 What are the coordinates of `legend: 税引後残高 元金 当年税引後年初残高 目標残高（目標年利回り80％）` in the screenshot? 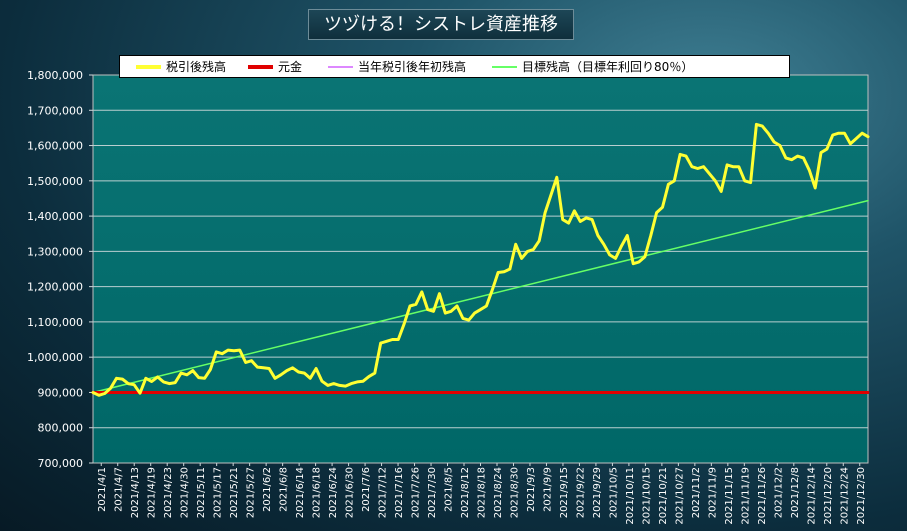 It's located at (454, 66).